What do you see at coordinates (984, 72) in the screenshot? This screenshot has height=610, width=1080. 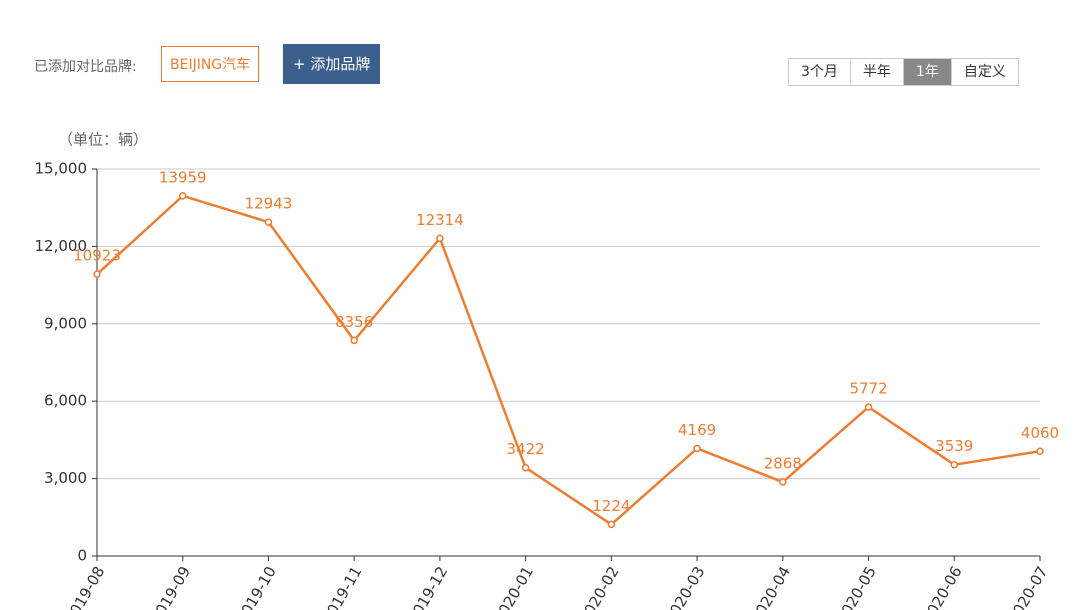 I see `range-button: 自定义` at bounding box center [984, 72].